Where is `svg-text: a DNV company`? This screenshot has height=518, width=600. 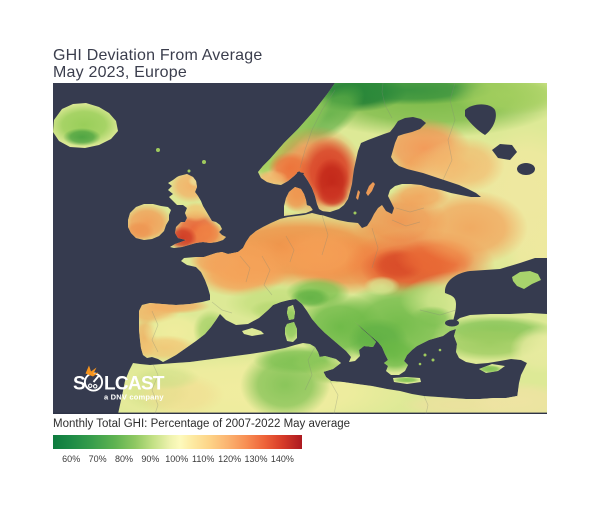 svg-text: a DNV company is located at coordinates (134, 397).